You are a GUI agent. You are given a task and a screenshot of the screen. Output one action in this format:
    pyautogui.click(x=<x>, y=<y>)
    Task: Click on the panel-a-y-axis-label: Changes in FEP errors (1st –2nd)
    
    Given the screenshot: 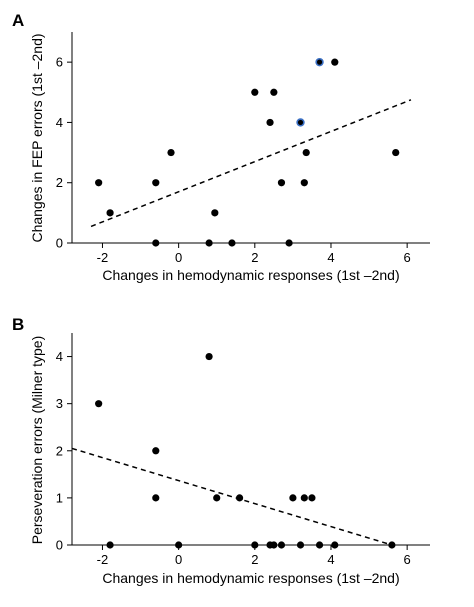 What is the action you would take?
    pyautogui.click(x=37, y=137)
    